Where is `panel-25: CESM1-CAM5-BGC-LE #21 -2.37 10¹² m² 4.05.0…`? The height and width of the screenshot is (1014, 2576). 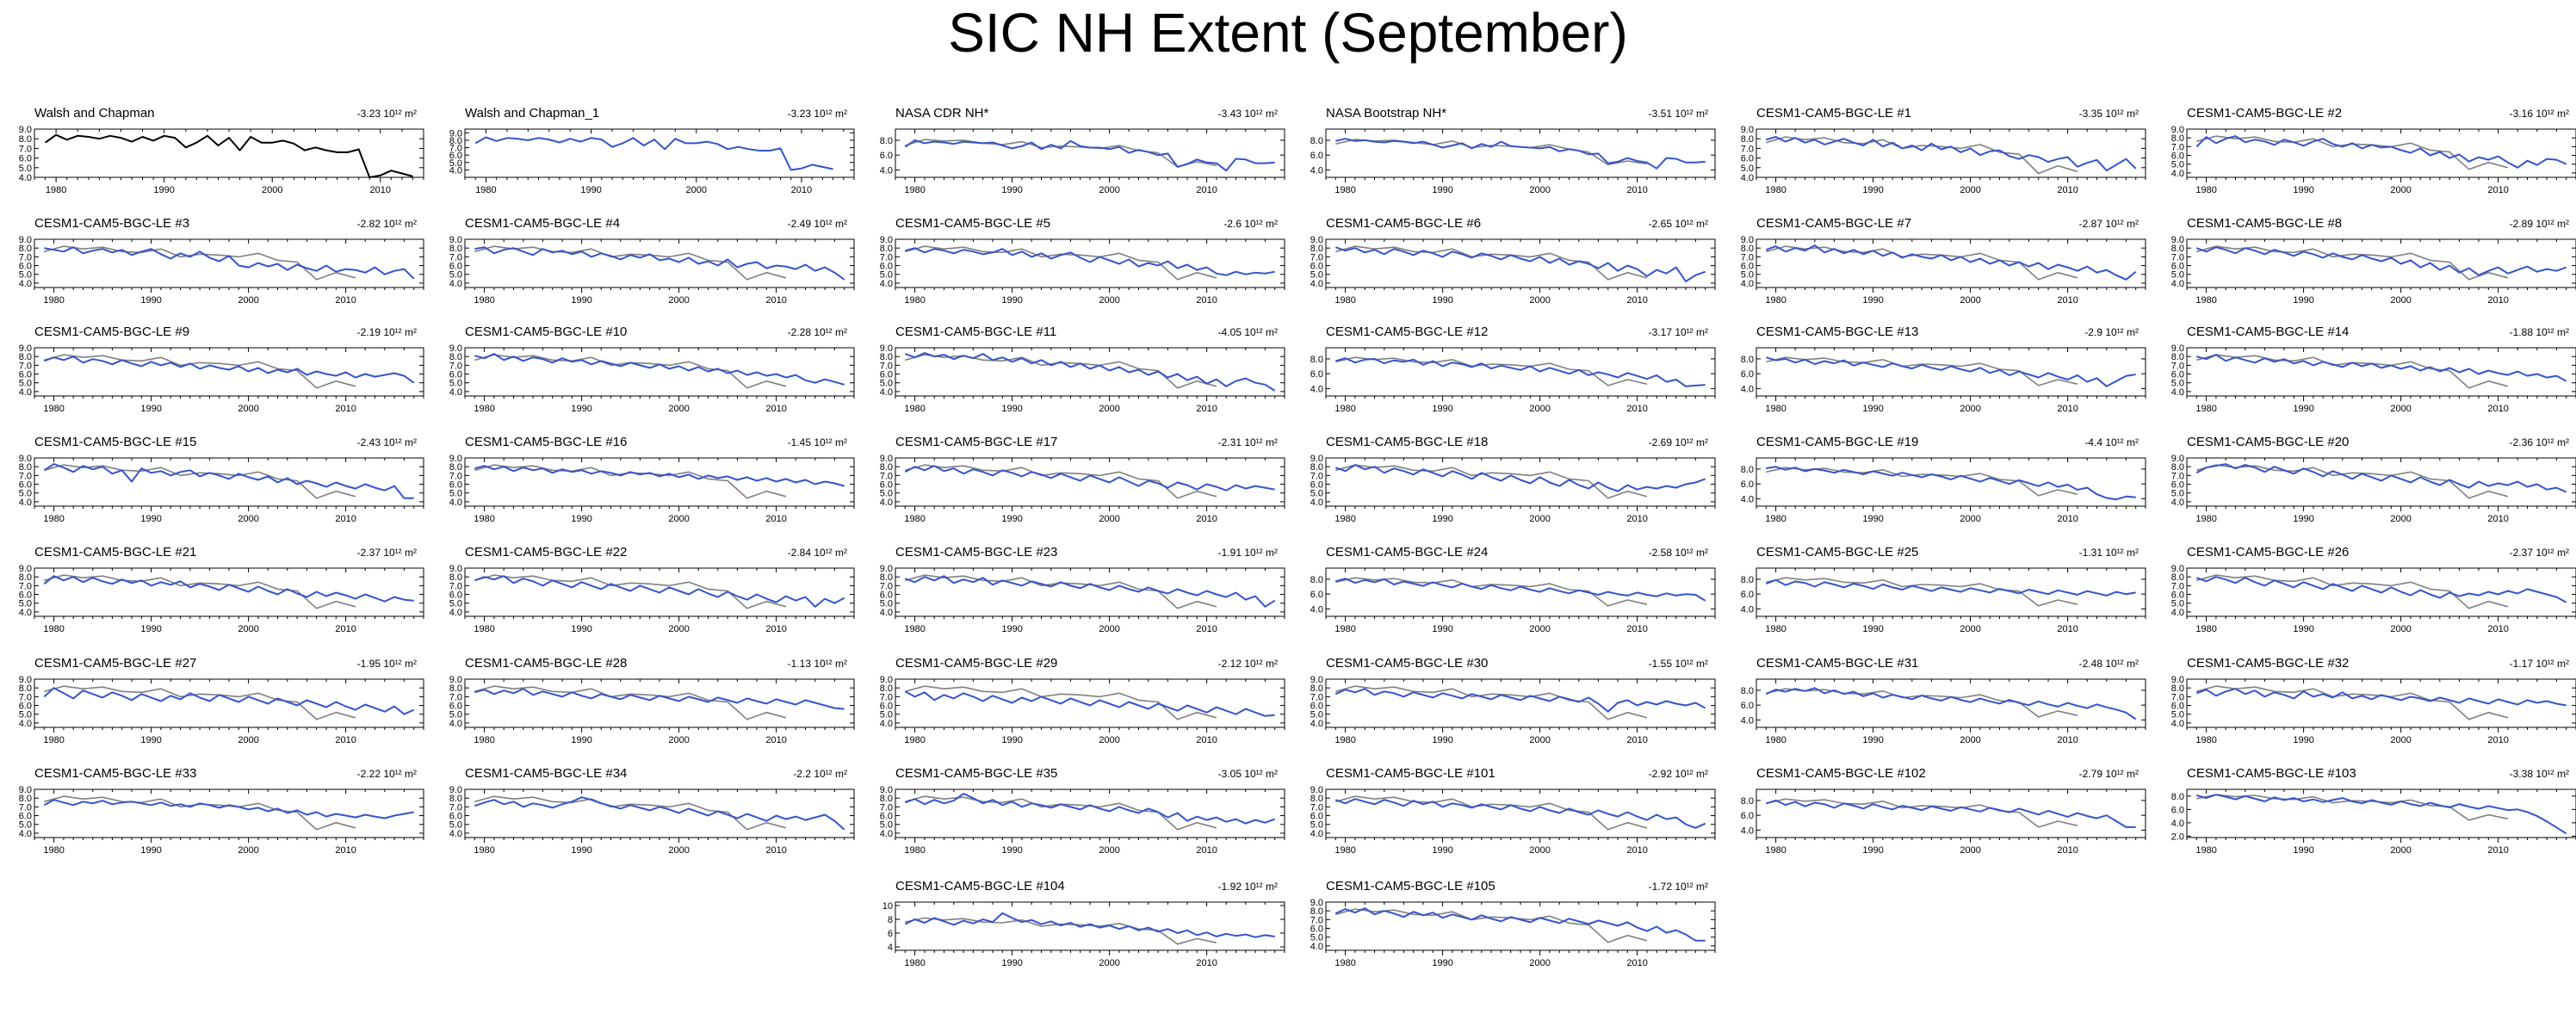
panel-25: CESM1-CAM5-BGC-LE #21 -2.37 10¹² m² 4.05.0… is located at coordinates (222, 589).